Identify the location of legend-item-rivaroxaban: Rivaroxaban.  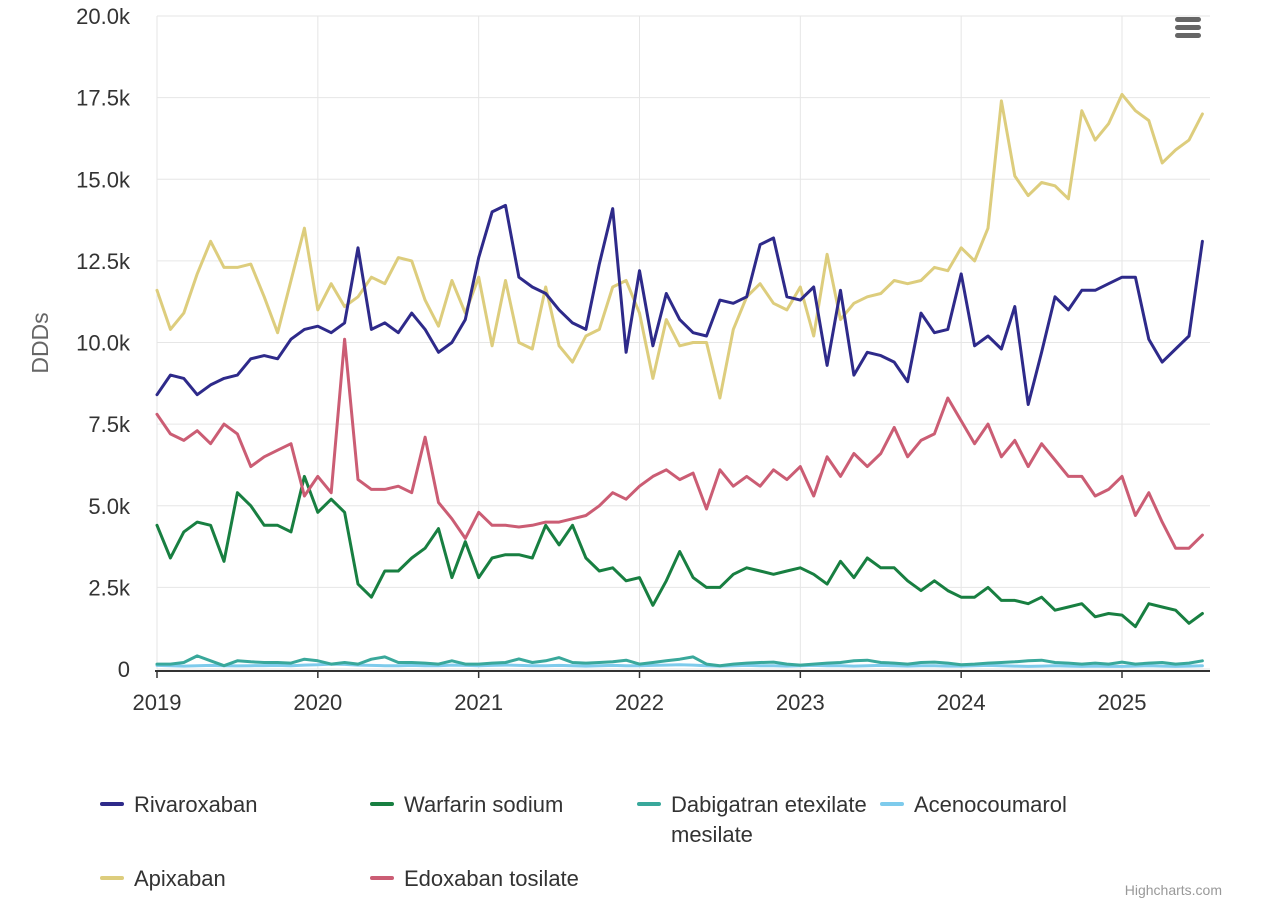
(179, 805).